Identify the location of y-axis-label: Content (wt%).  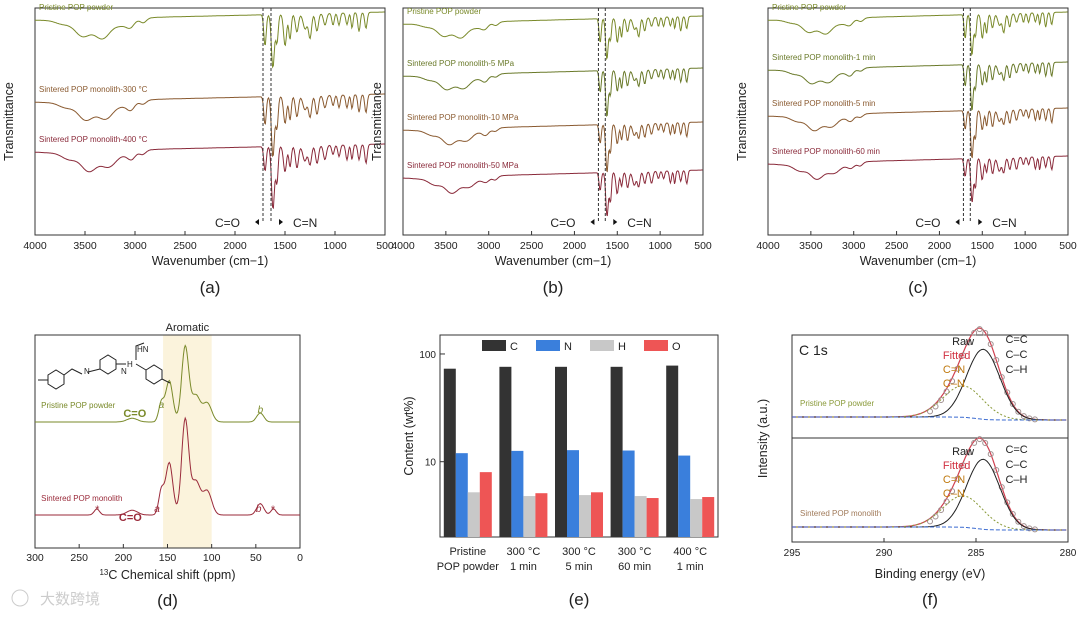
(409, 435).